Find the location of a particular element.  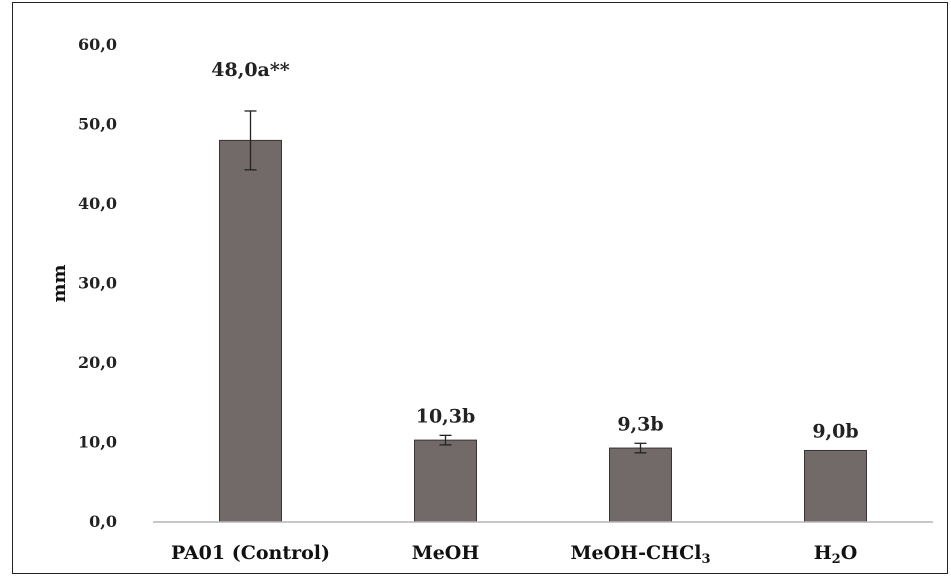

data-label: 9,0b is located at coordinates (835, 431).